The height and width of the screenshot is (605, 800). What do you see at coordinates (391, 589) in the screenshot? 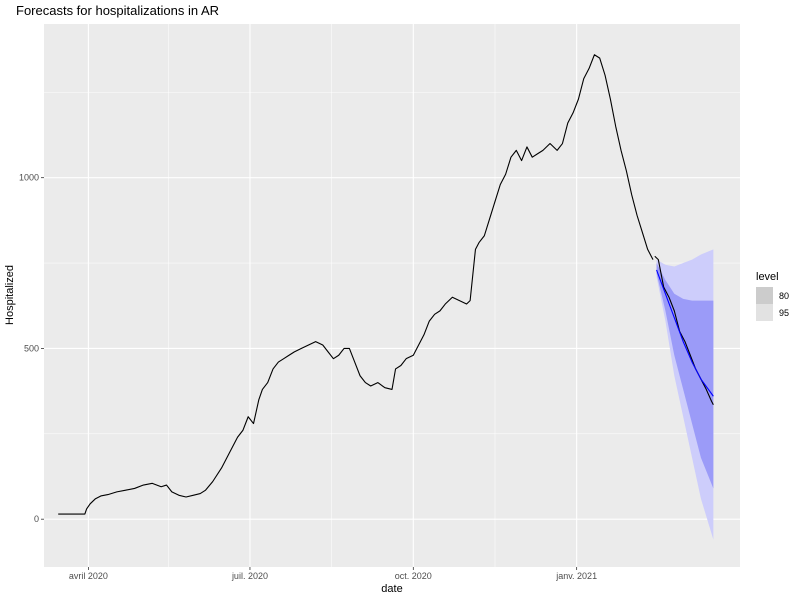
I see `x-axis-title: date` at bounding box center [391, 589].